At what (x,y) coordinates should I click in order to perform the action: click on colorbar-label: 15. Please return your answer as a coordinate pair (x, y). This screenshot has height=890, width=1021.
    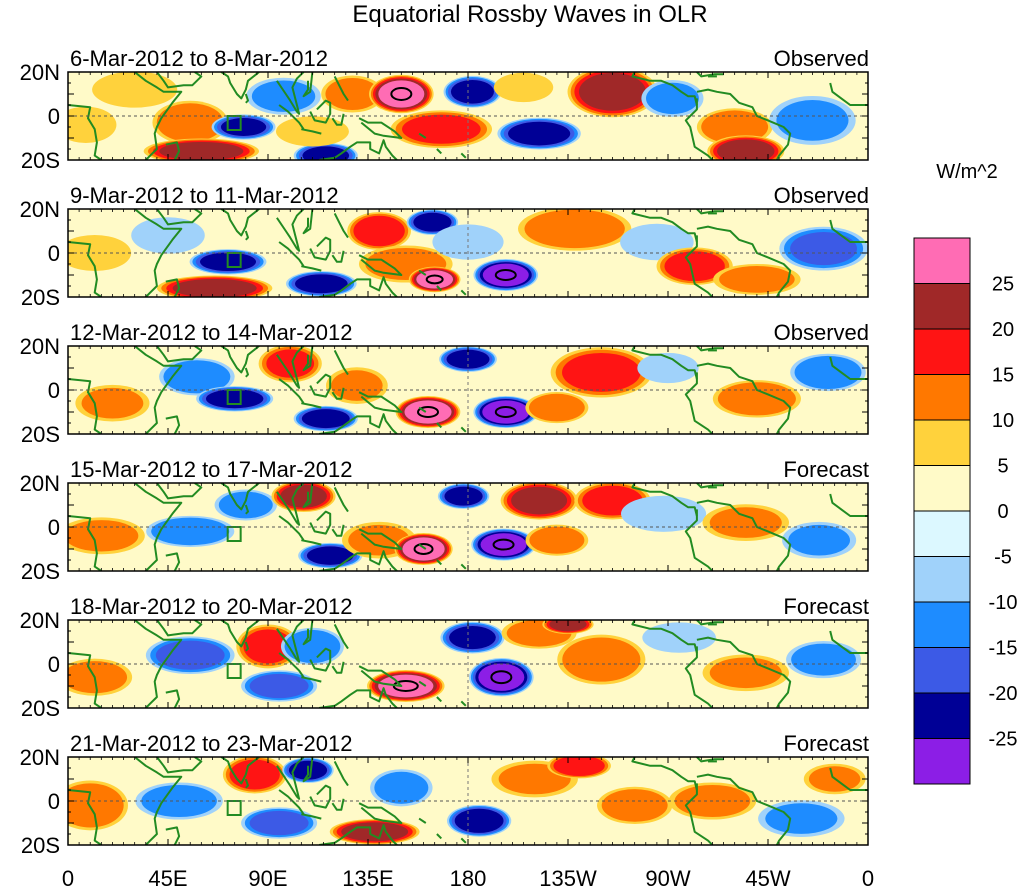
    Looking at the image, I should click on (1003, 376).